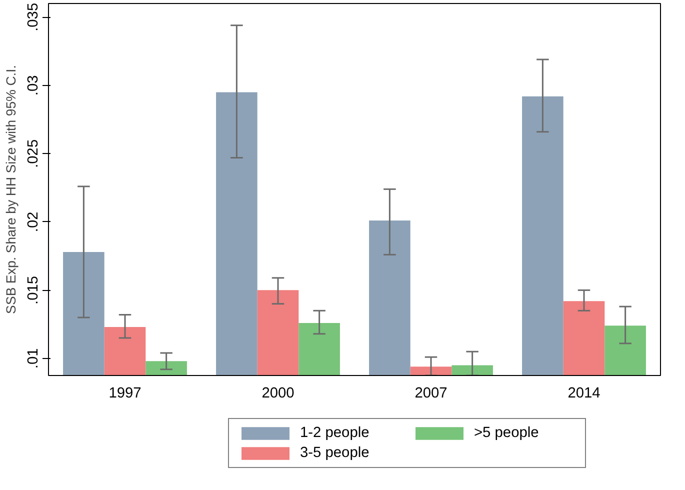 This screenshot has width=685, height=490. I want to click on legend-label: 3-5 people, so click(335, 453).